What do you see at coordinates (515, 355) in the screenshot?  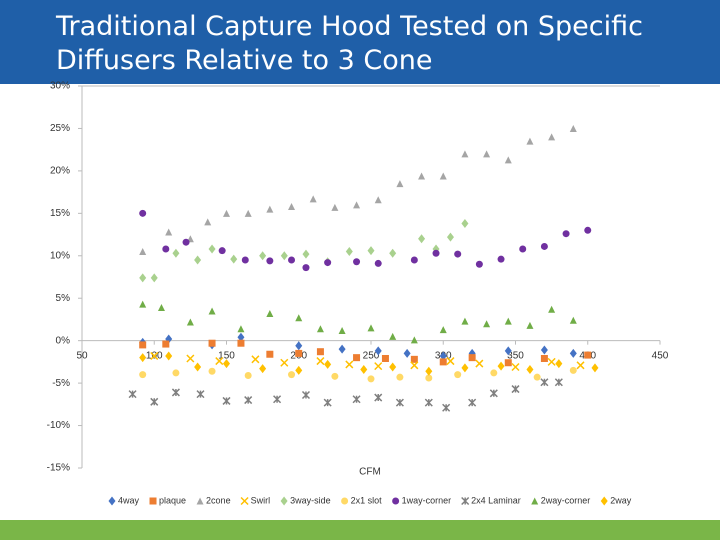 I see `x-tick-label: 350` at bounding box center [515, 355].